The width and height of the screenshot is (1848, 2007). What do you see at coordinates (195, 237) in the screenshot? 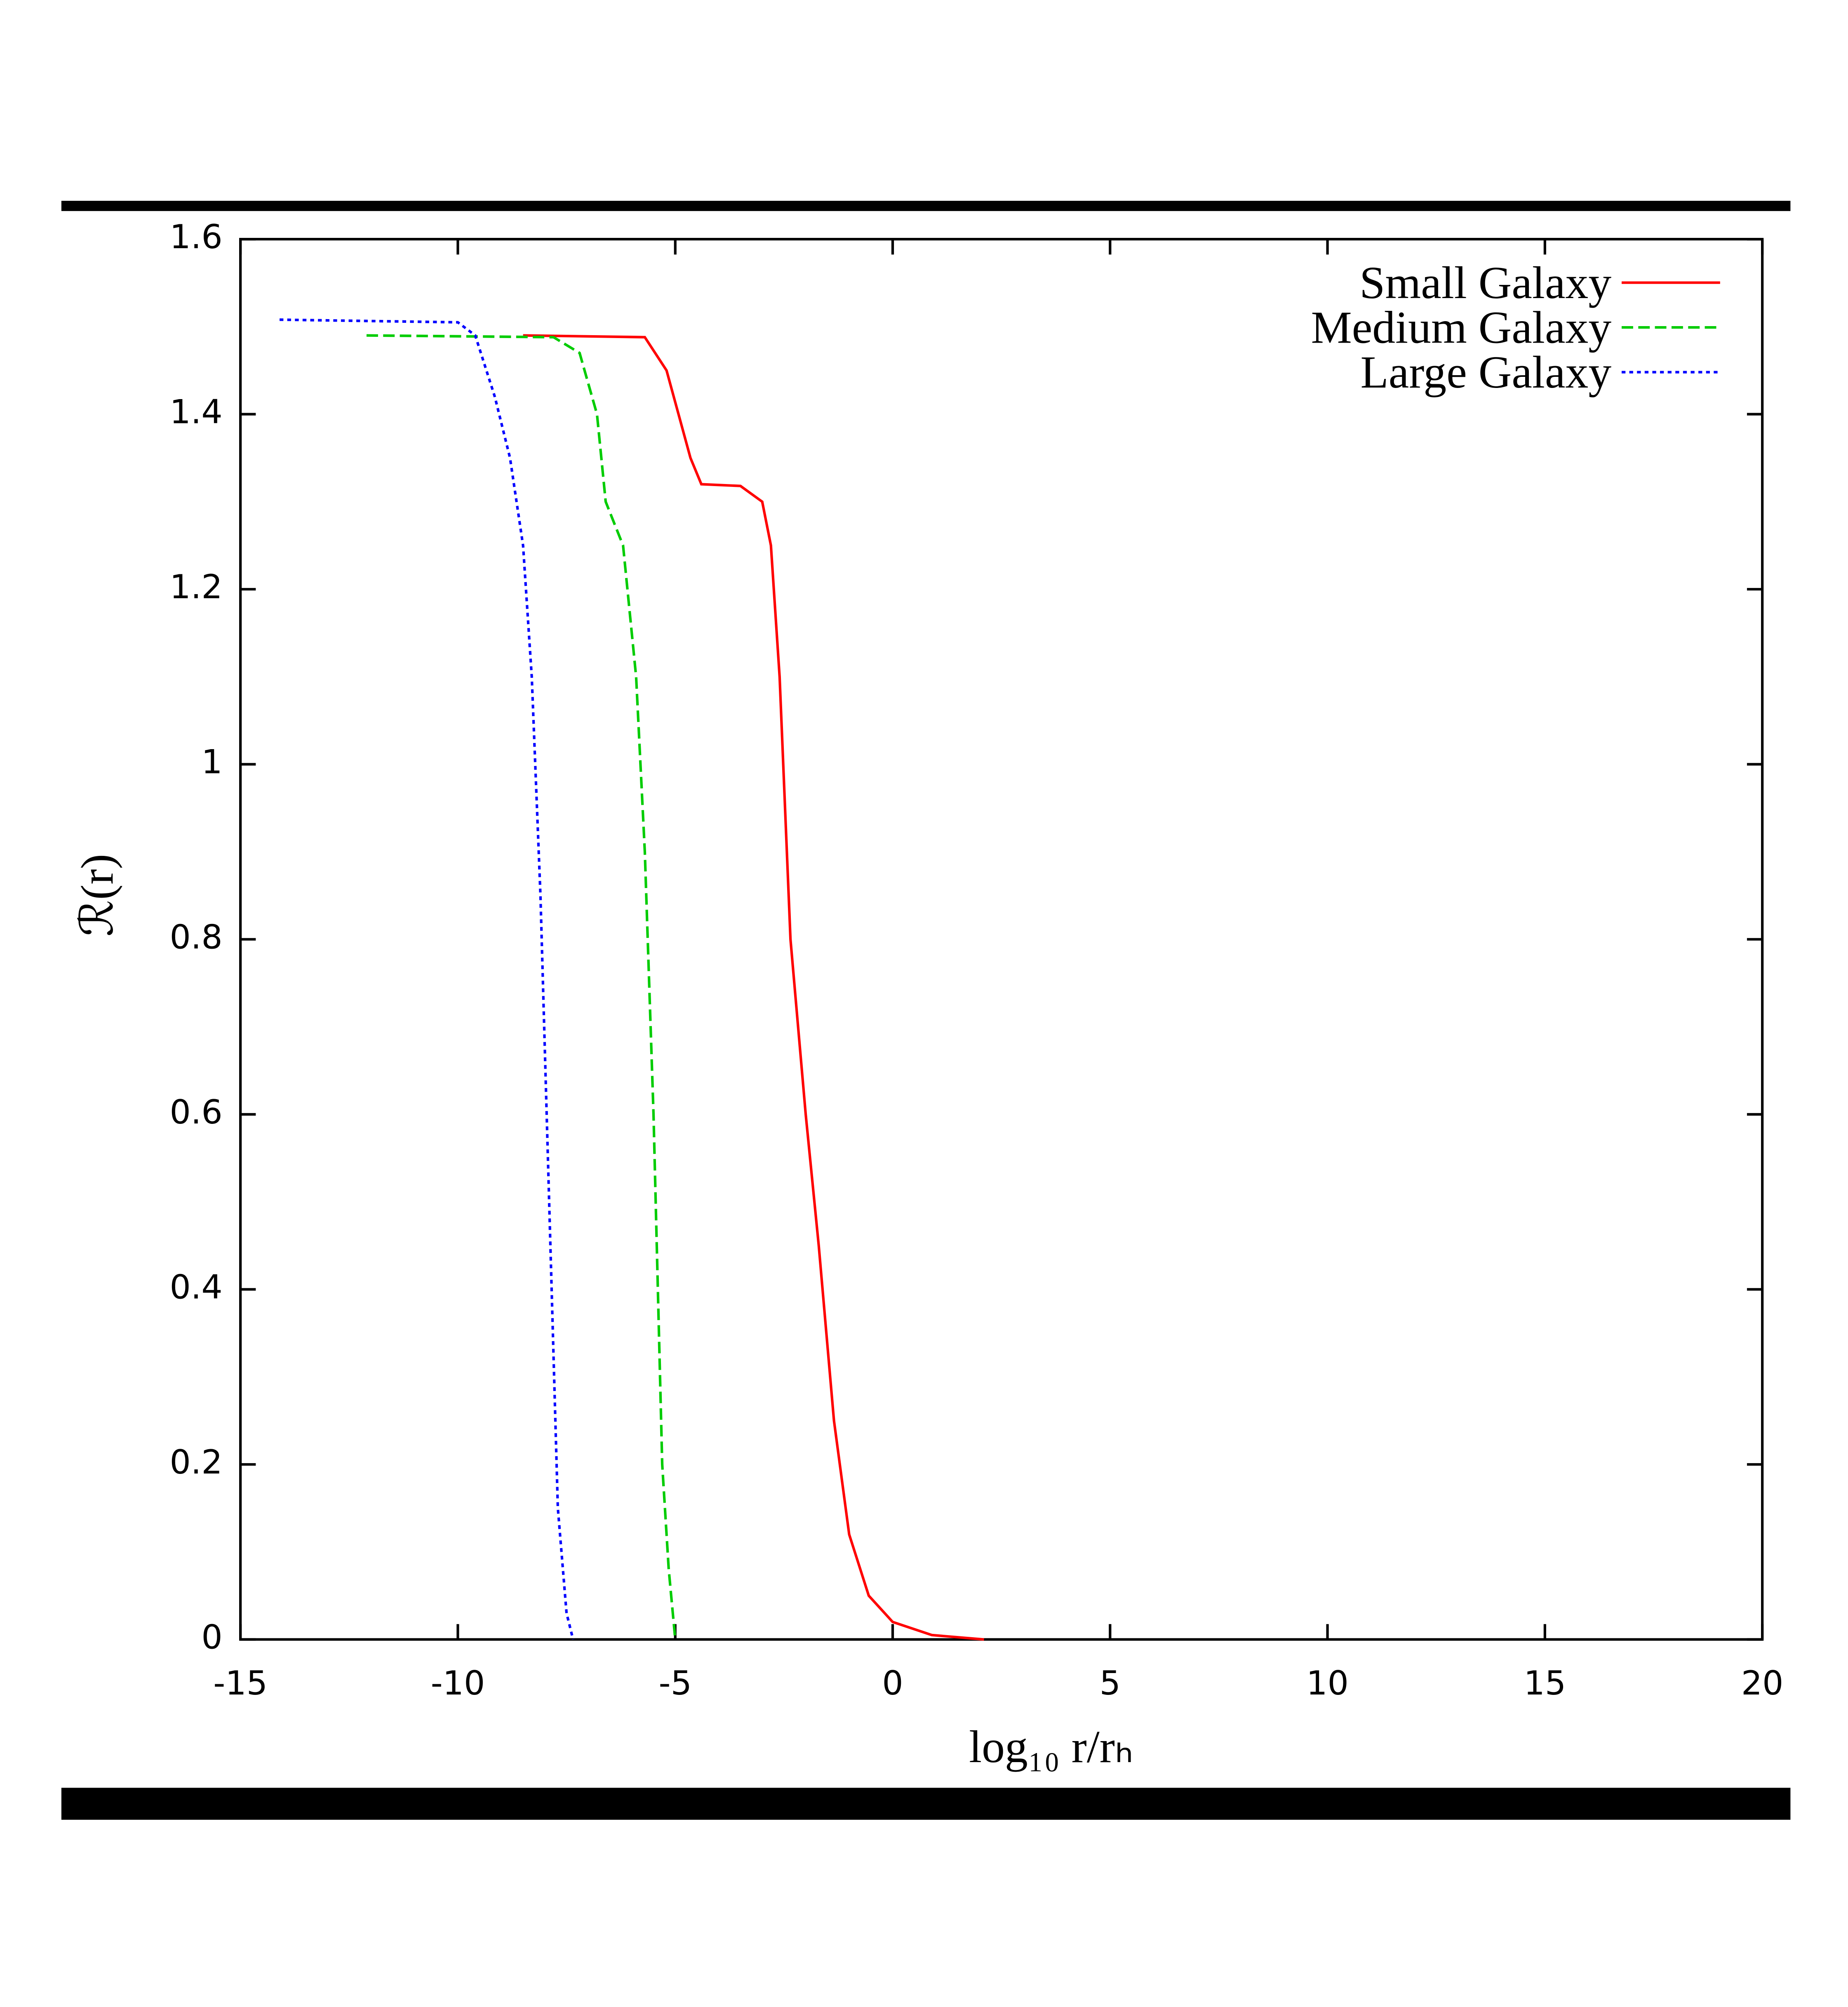
I see `y-tick-label: 1.6` at bounding box center [195, 237].